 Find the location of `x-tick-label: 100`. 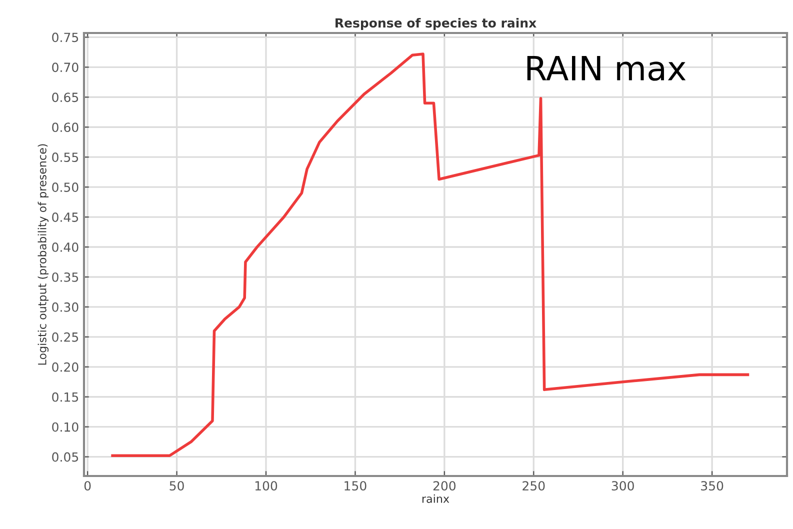

x-tick-label: 100 is located at coordinates (266, 486).